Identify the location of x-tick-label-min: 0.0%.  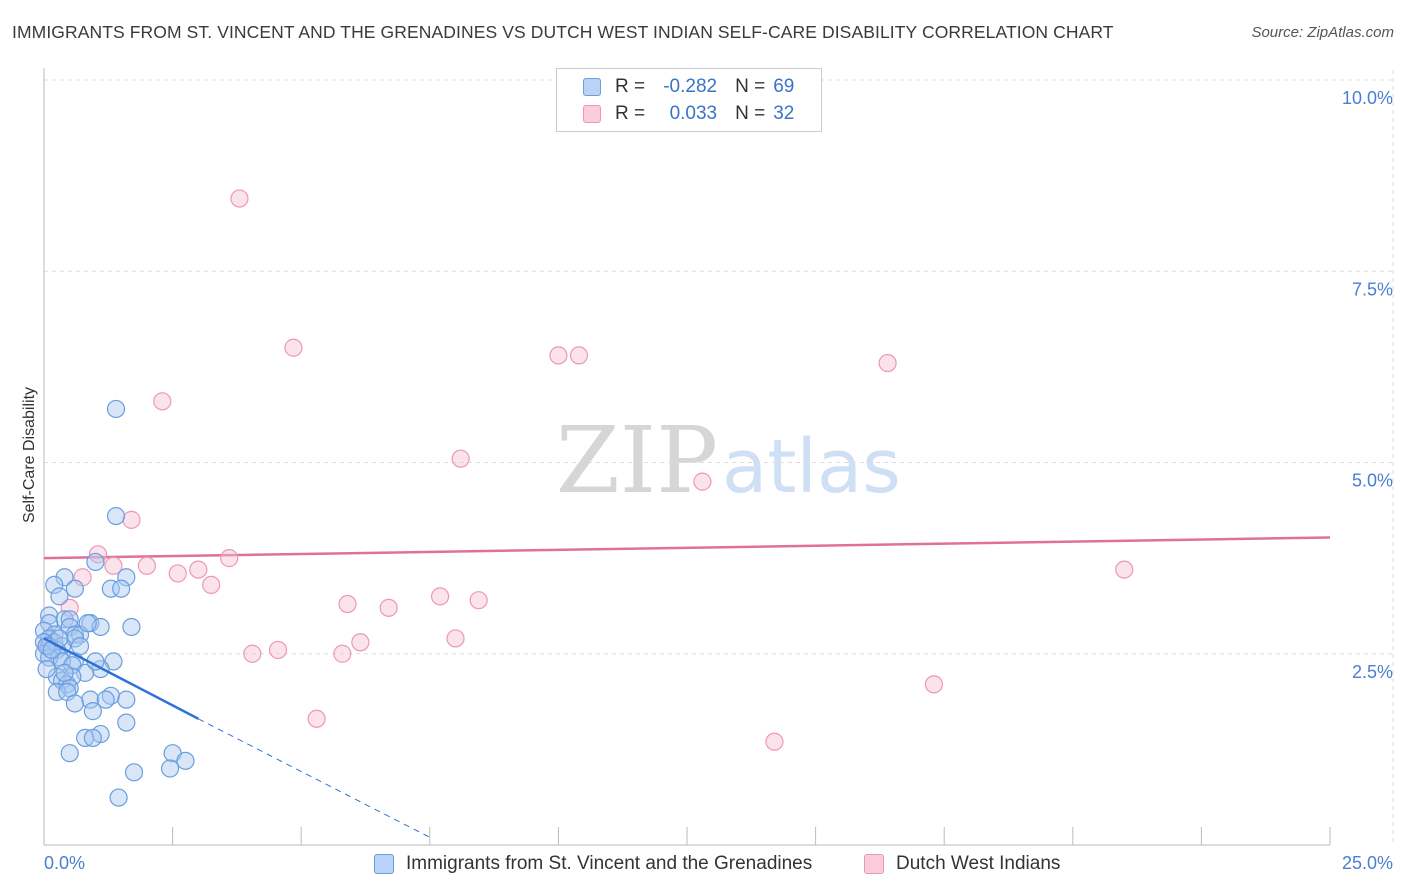
(64, 863).